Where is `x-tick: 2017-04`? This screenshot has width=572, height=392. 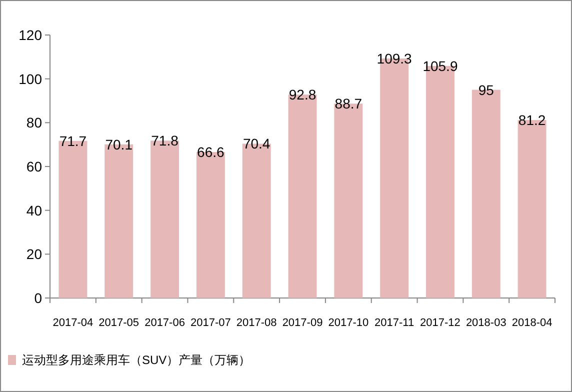 x-tick: 2017-04 is located at coordinates (73, 323).